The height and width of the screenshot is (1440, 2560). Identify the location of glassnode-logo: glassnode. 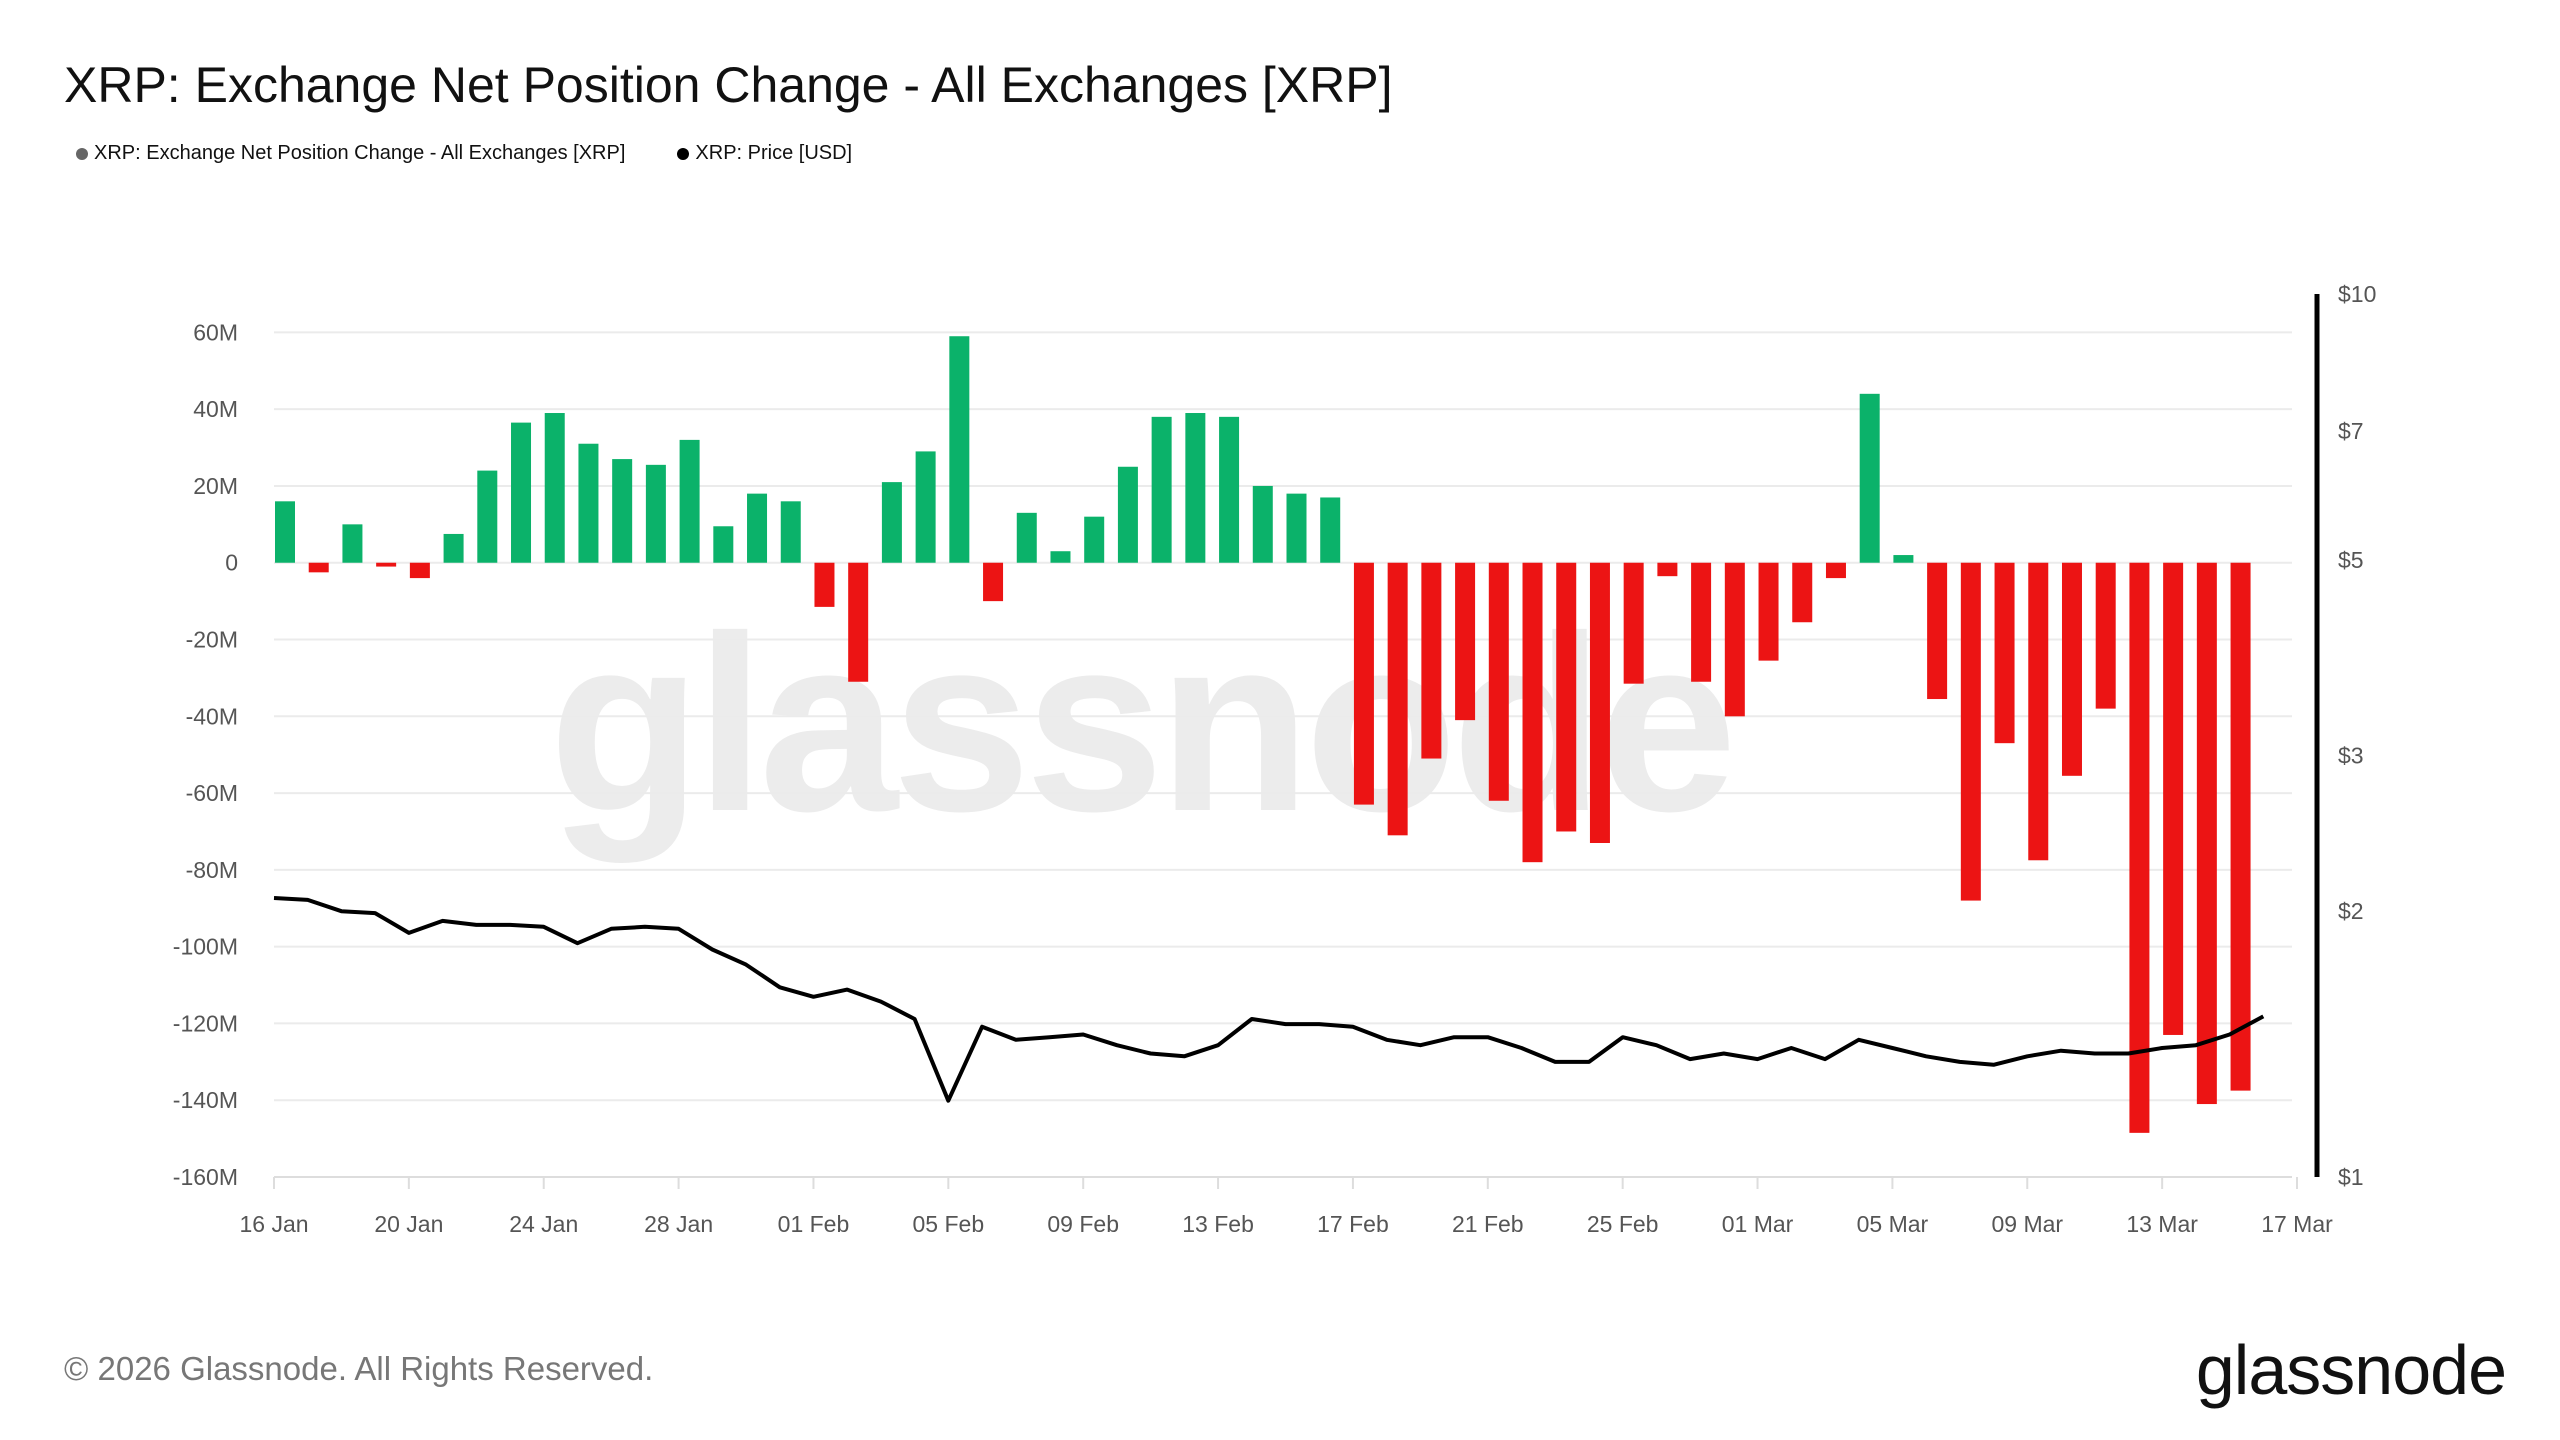
(2351, 1370).